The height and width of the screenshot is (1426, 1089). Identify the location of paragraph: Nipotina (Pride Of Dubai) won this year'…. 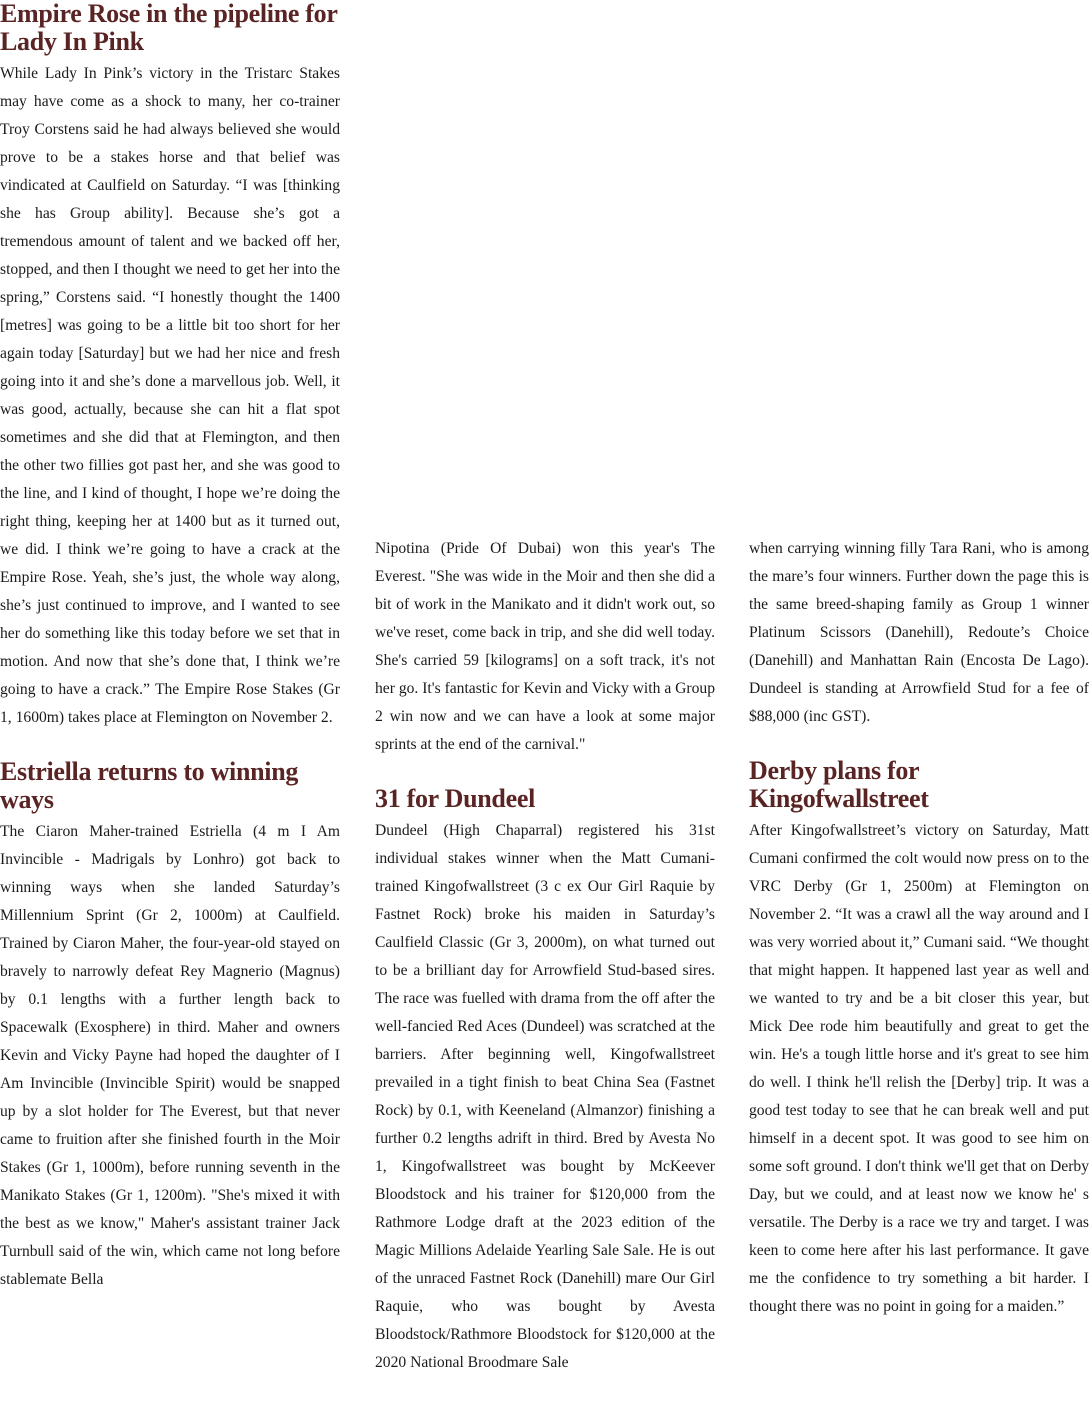
(545, 646).